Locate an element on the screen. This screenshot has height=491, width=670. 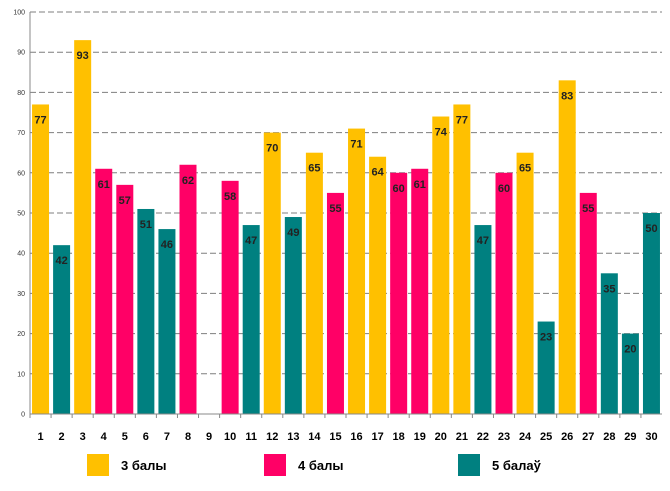
legend-item-5-balau: 5 балаў is located at coordinates (499, 465).